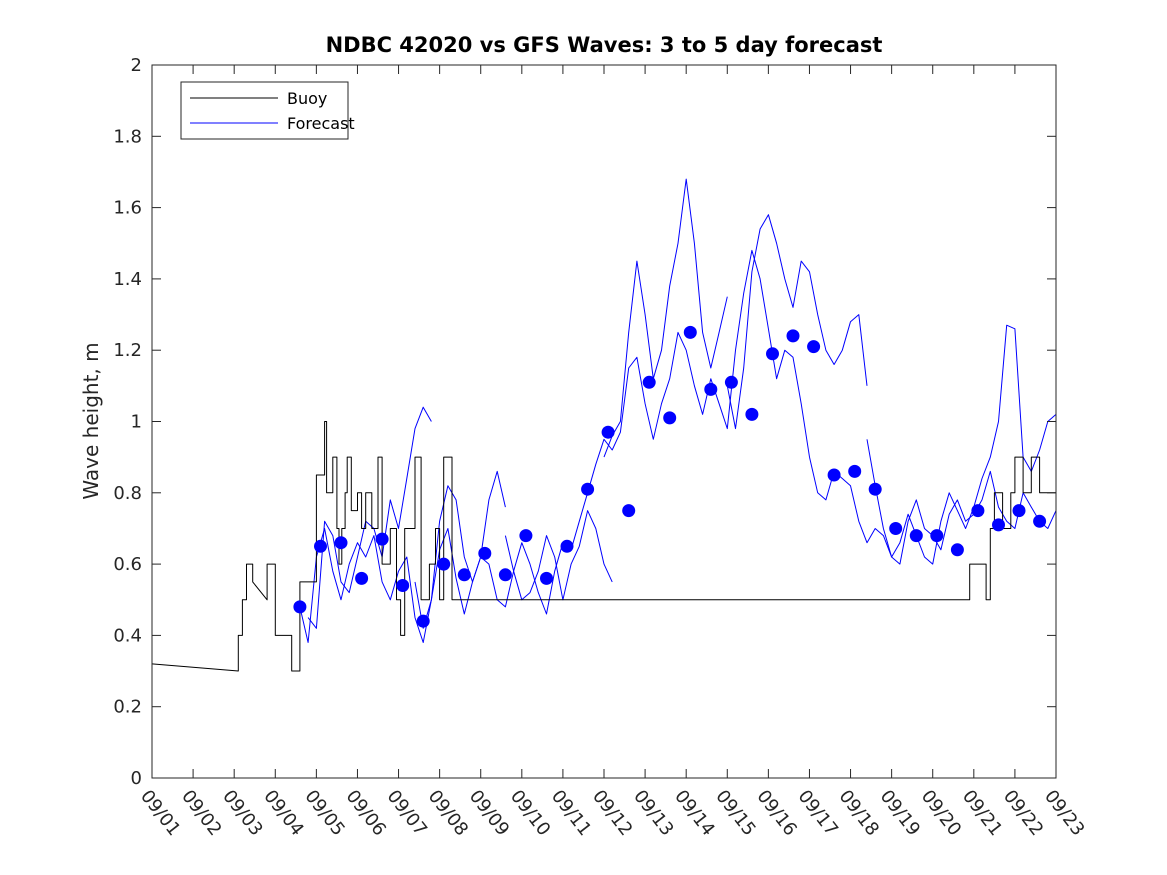 The height and width of the screenshot is (875, 1167). Describe the element at coordinates (571, 813) in the screenshot. I see `x-tick-label: 09/11` at that location.